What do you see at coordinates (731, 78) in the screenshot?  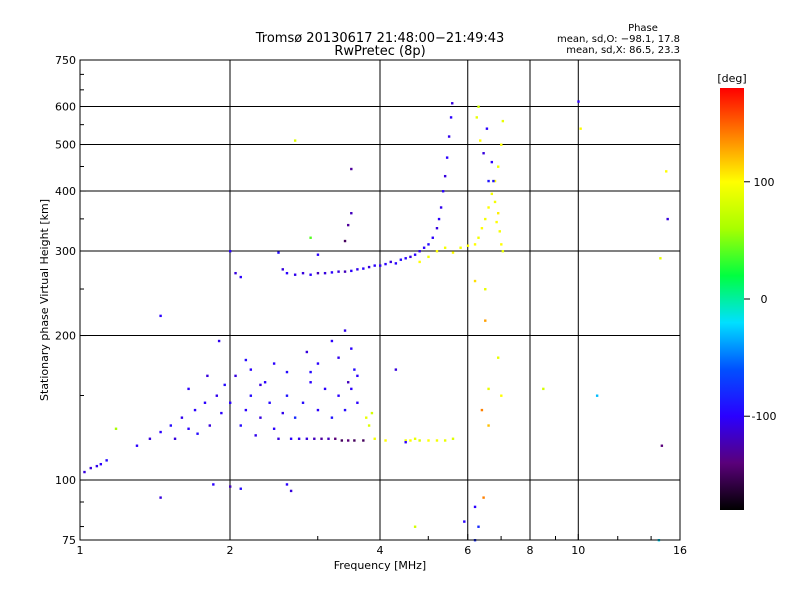 I see `colorbar-label: [deg]` at bounding box center [731, 78].